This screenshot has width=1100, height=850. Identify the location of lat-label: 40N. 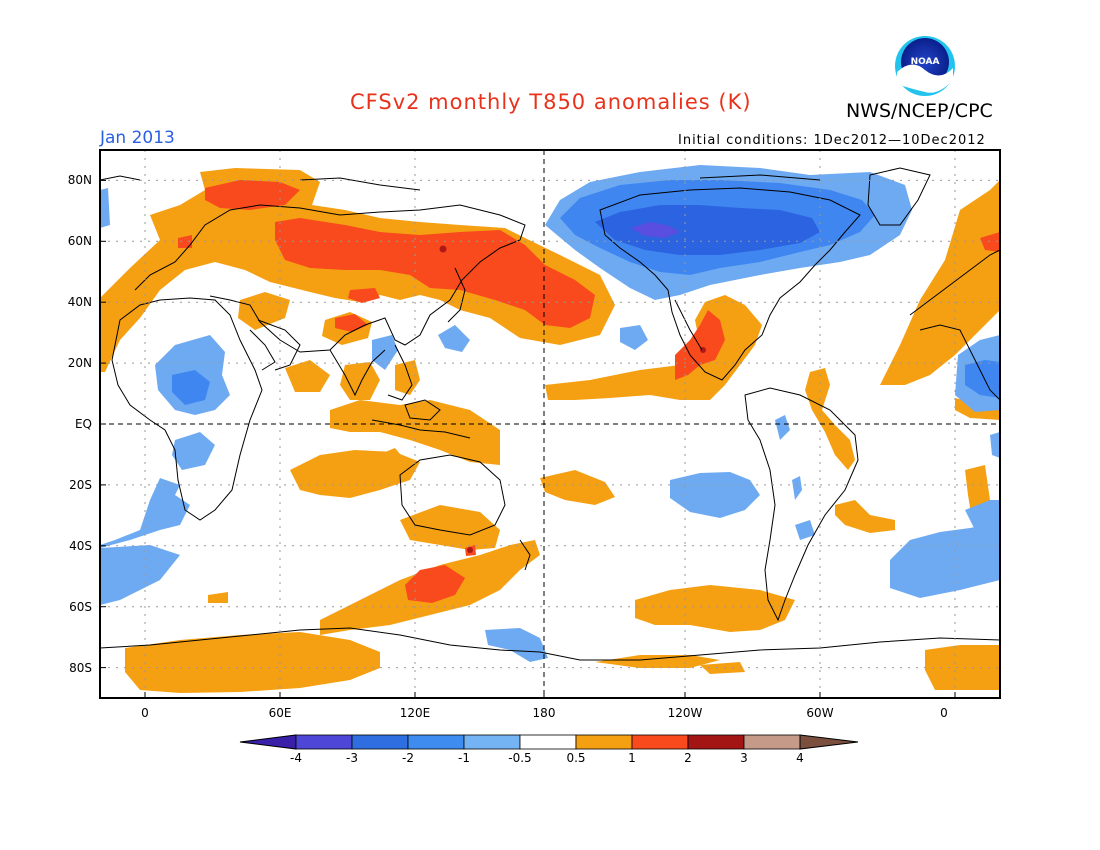
(80, 302).